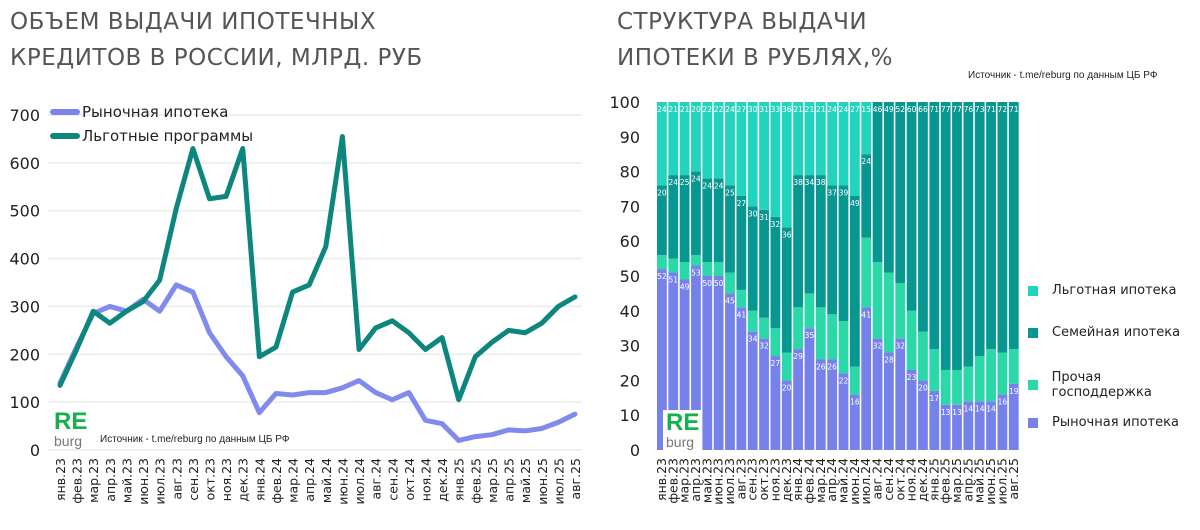 This screenshot has width=1200, height=530. I want to click on left-x-tick-label: апр.25, so click(509, 480).